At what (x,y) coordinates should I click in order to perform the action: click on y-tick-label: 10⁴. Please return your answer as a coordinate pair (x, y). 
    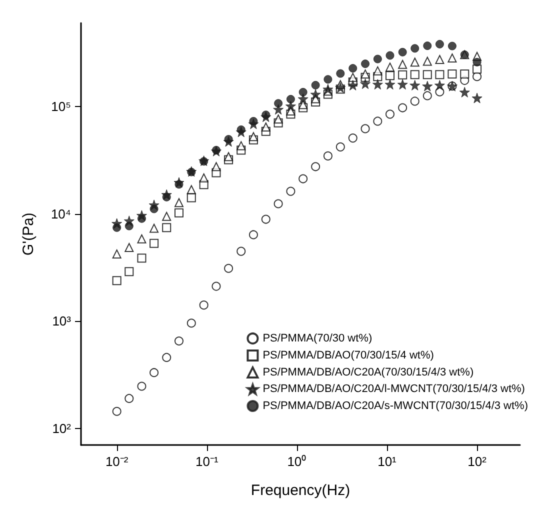
    Looking at the image, I should click on (60, 214).